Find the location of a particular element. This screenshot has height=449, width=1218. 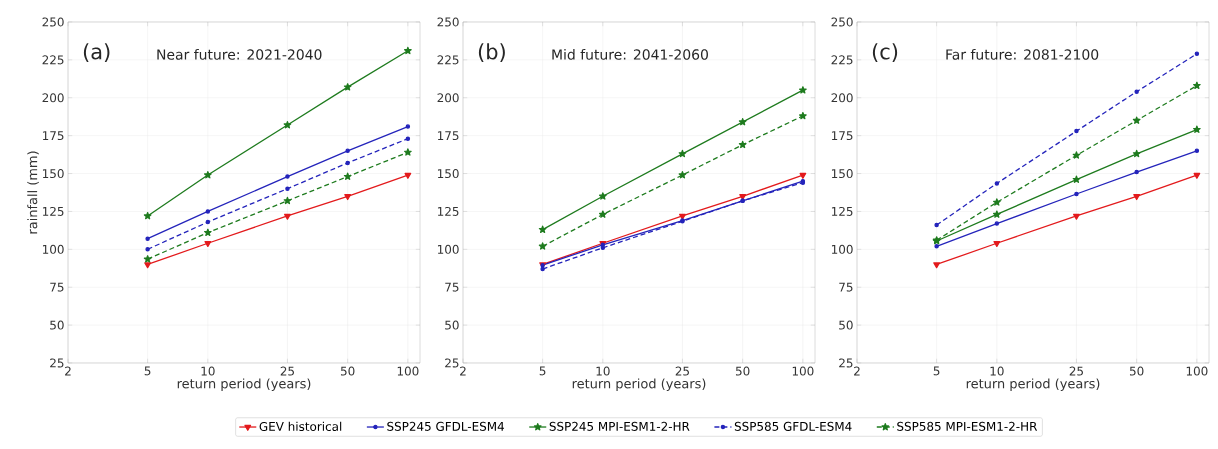

annotation: (a) is located at coordinates (96, 52).